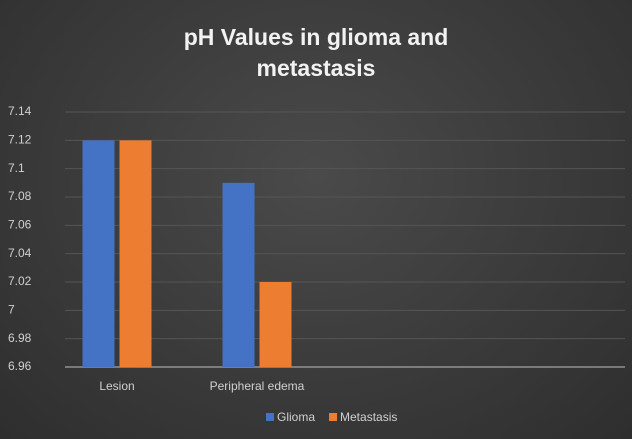  I want to click on x-tick-label: Peripheral edema, so click(257, 386).